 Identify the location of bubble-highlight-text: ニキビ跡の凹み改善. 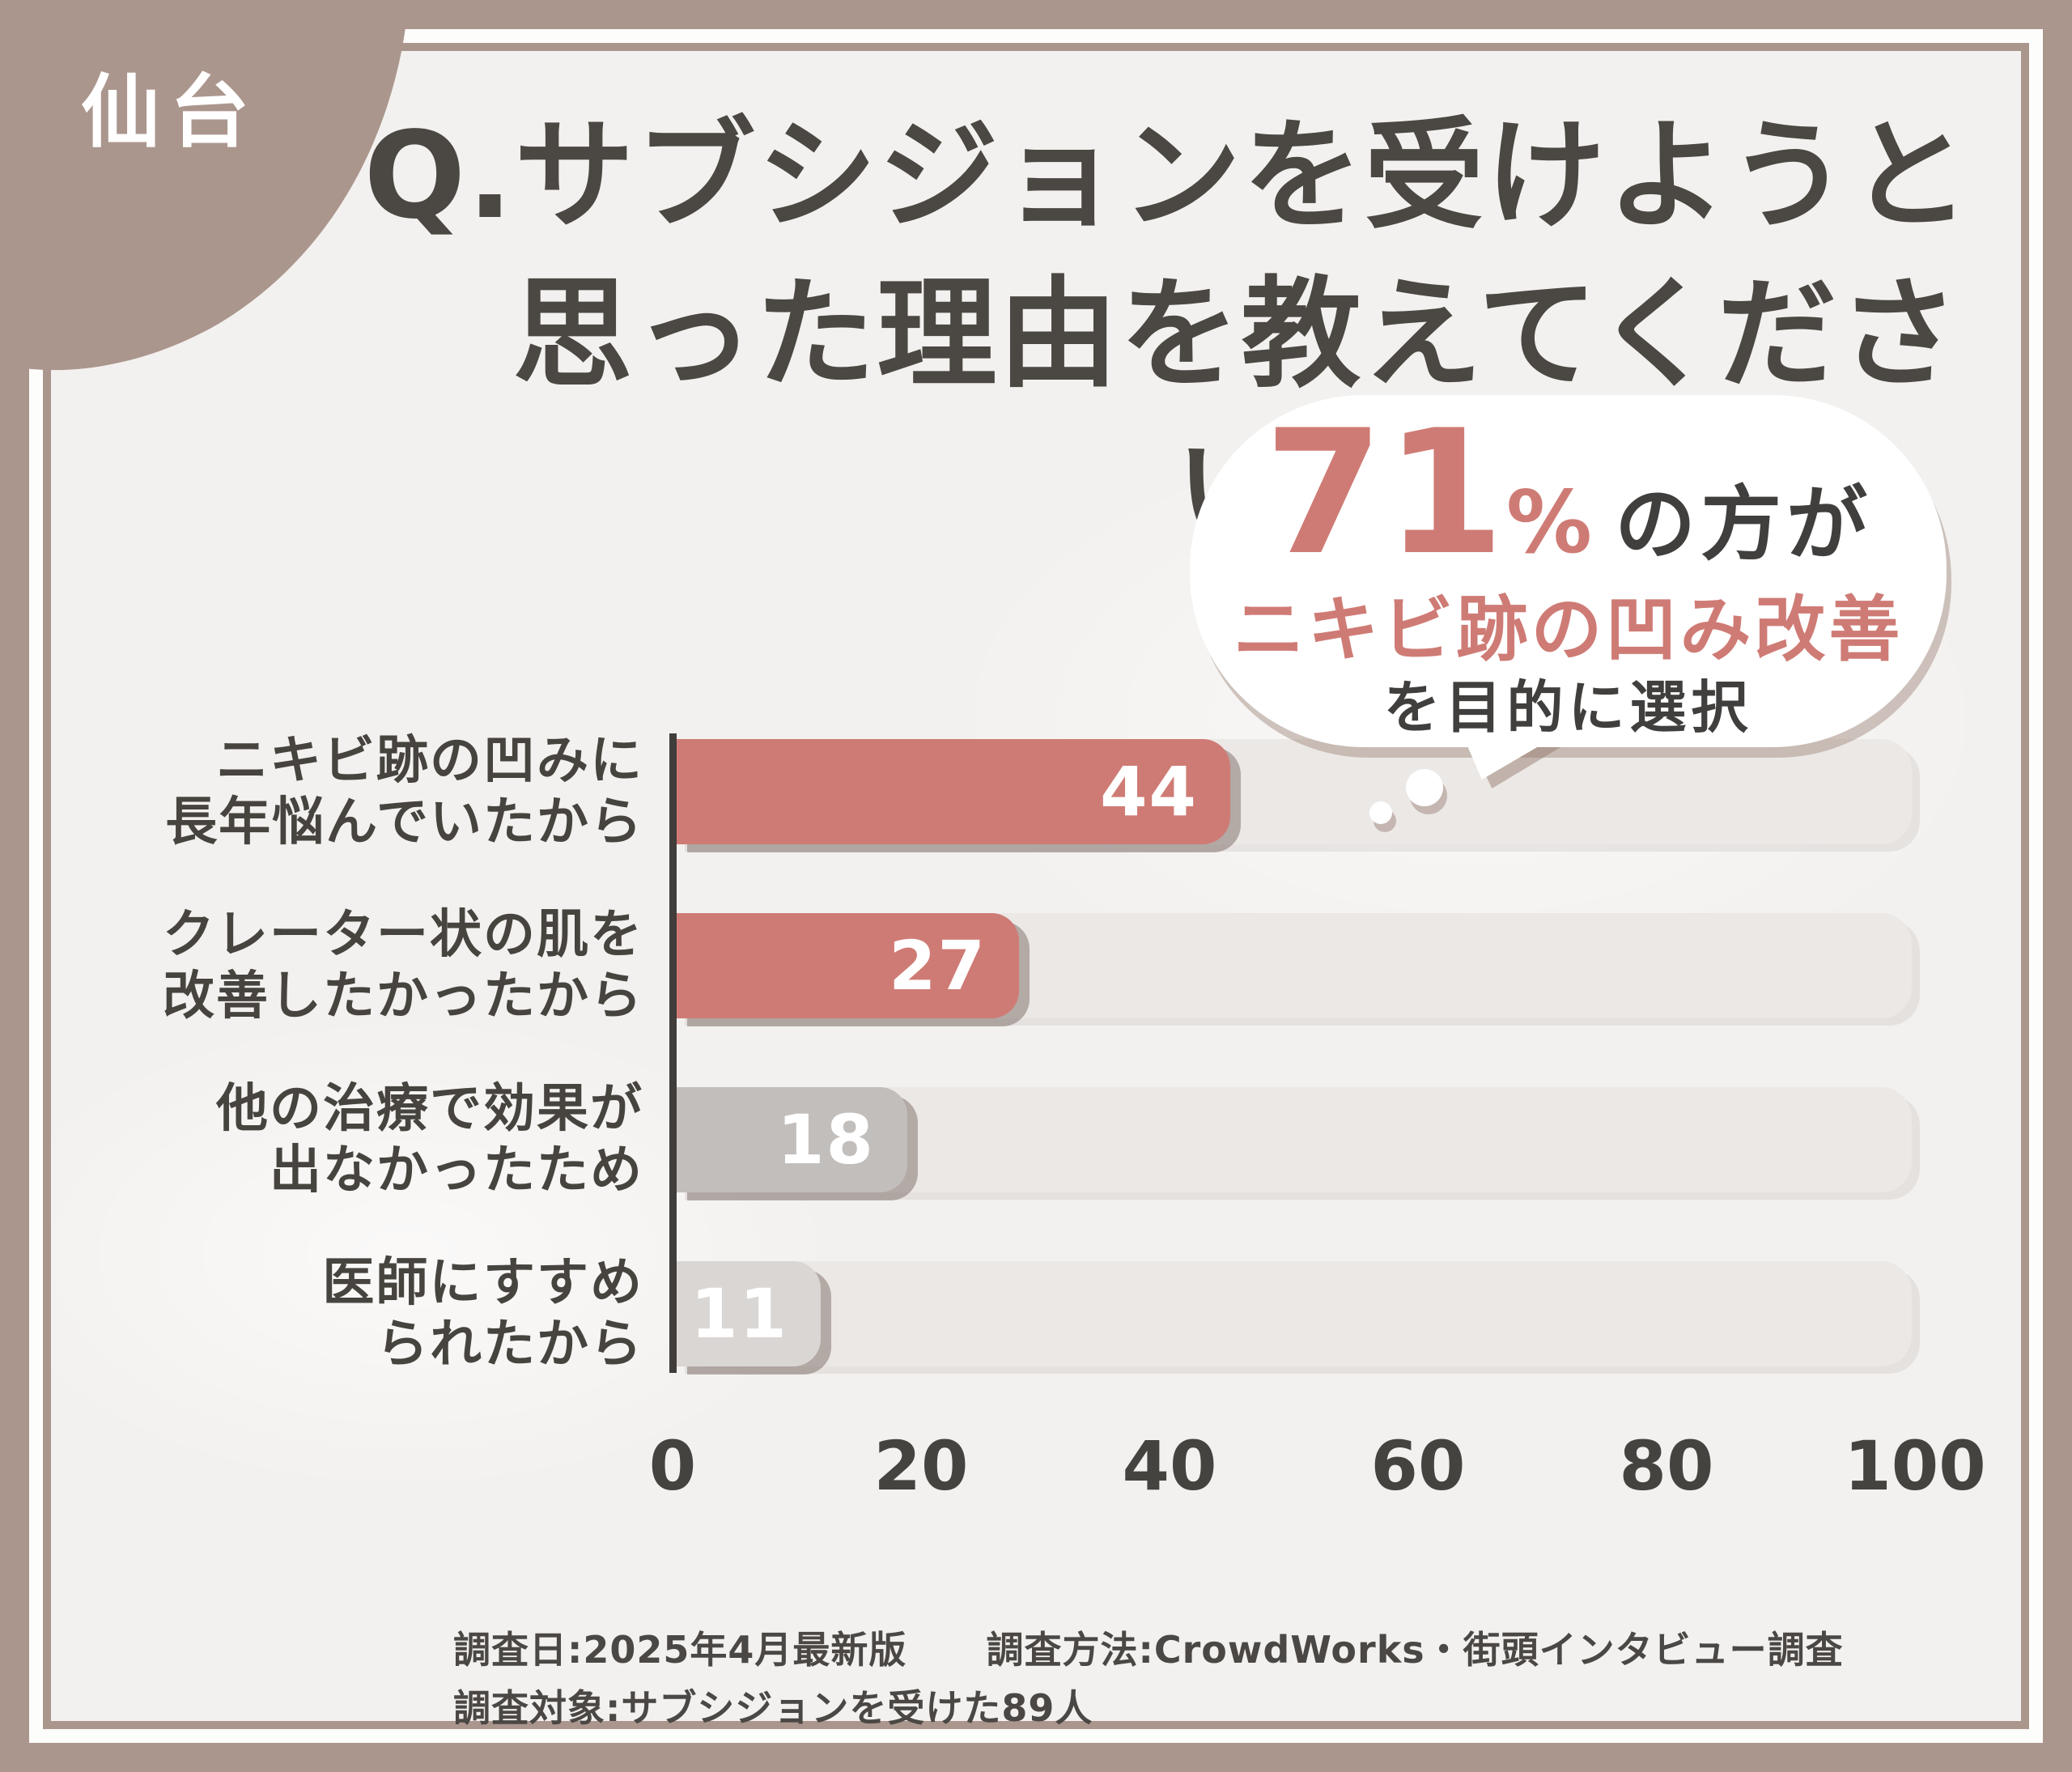
(1568, 629).